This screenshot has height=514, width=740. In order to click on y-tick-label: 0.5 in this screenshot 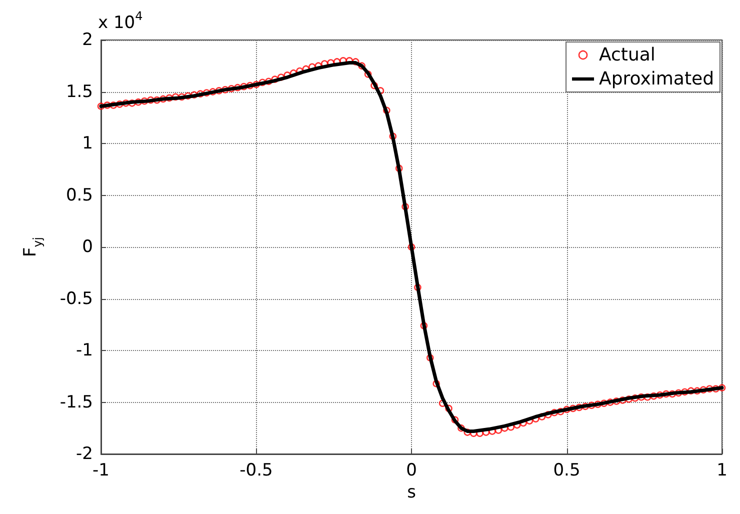, I will do `click(79, 195)`.